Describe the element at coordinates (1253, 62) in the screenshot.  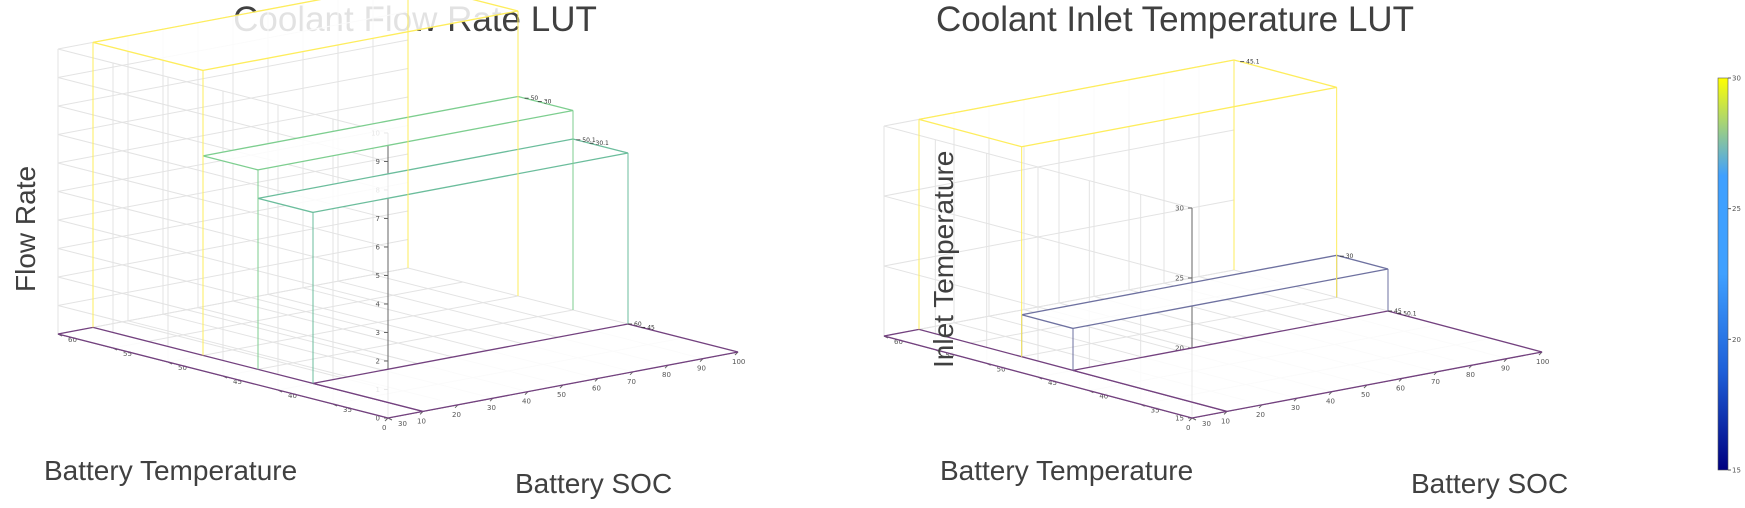
I see `data-label: 45.1` at that location.